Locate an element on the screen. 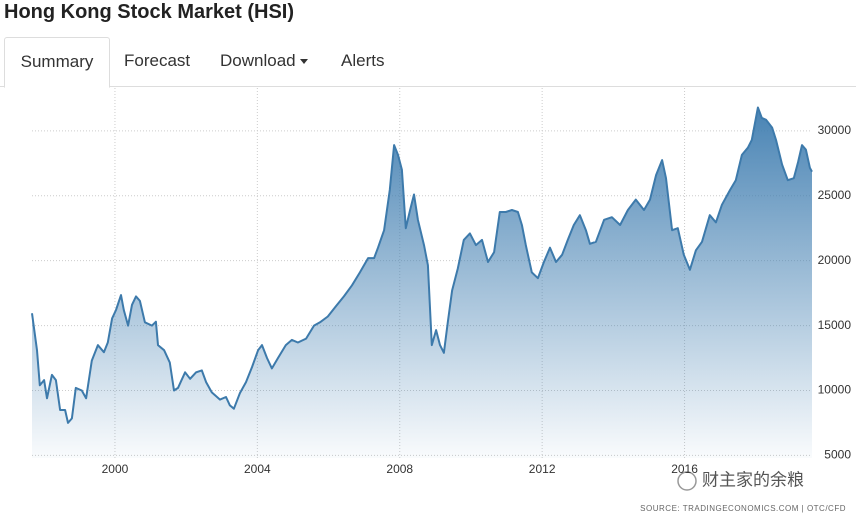 Image resolution: width=856 pixels, height=518 pixels. dropdown-caret is located at coordinates (304, 62).